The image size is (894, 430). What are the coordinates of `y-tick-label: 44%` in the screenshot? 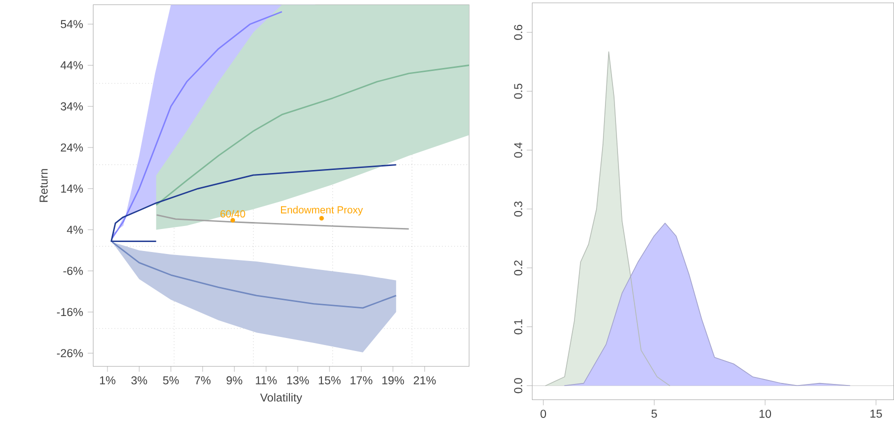 It's located at (71, 65).